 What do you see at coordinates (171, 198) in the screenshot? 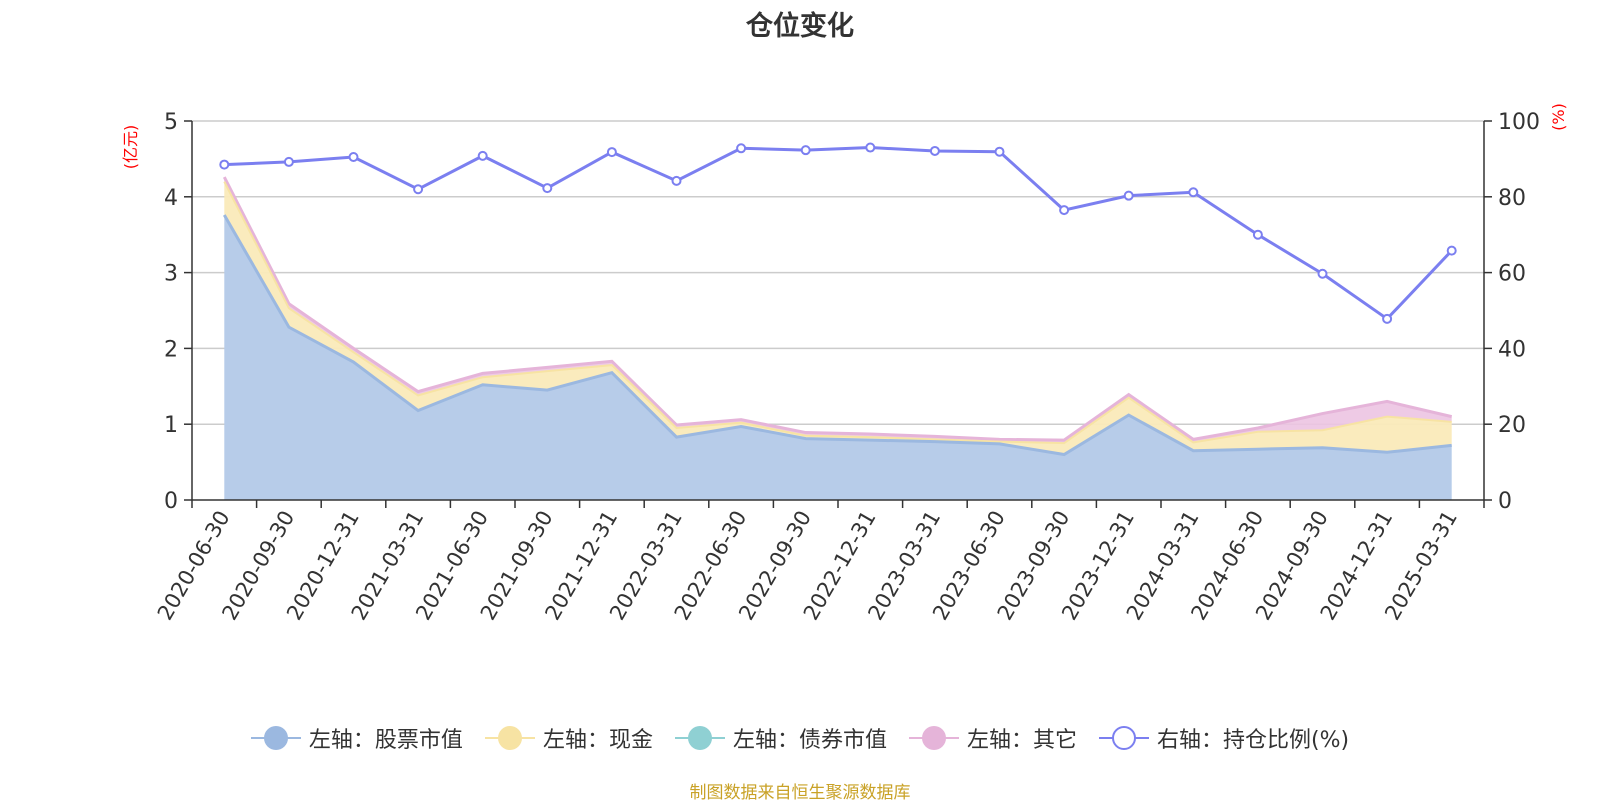
I see `left-axis-tick-label: 4` at bounding box center [171, 198].